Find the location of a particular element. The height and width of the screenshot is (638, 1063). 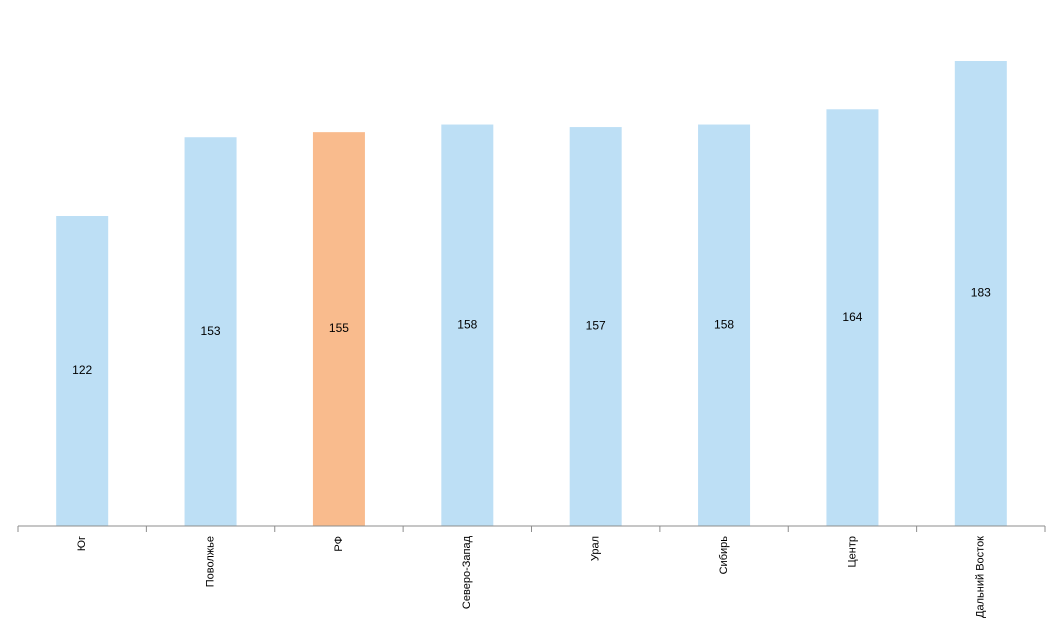

value-label: 153 is located at coordinates (211, 331).